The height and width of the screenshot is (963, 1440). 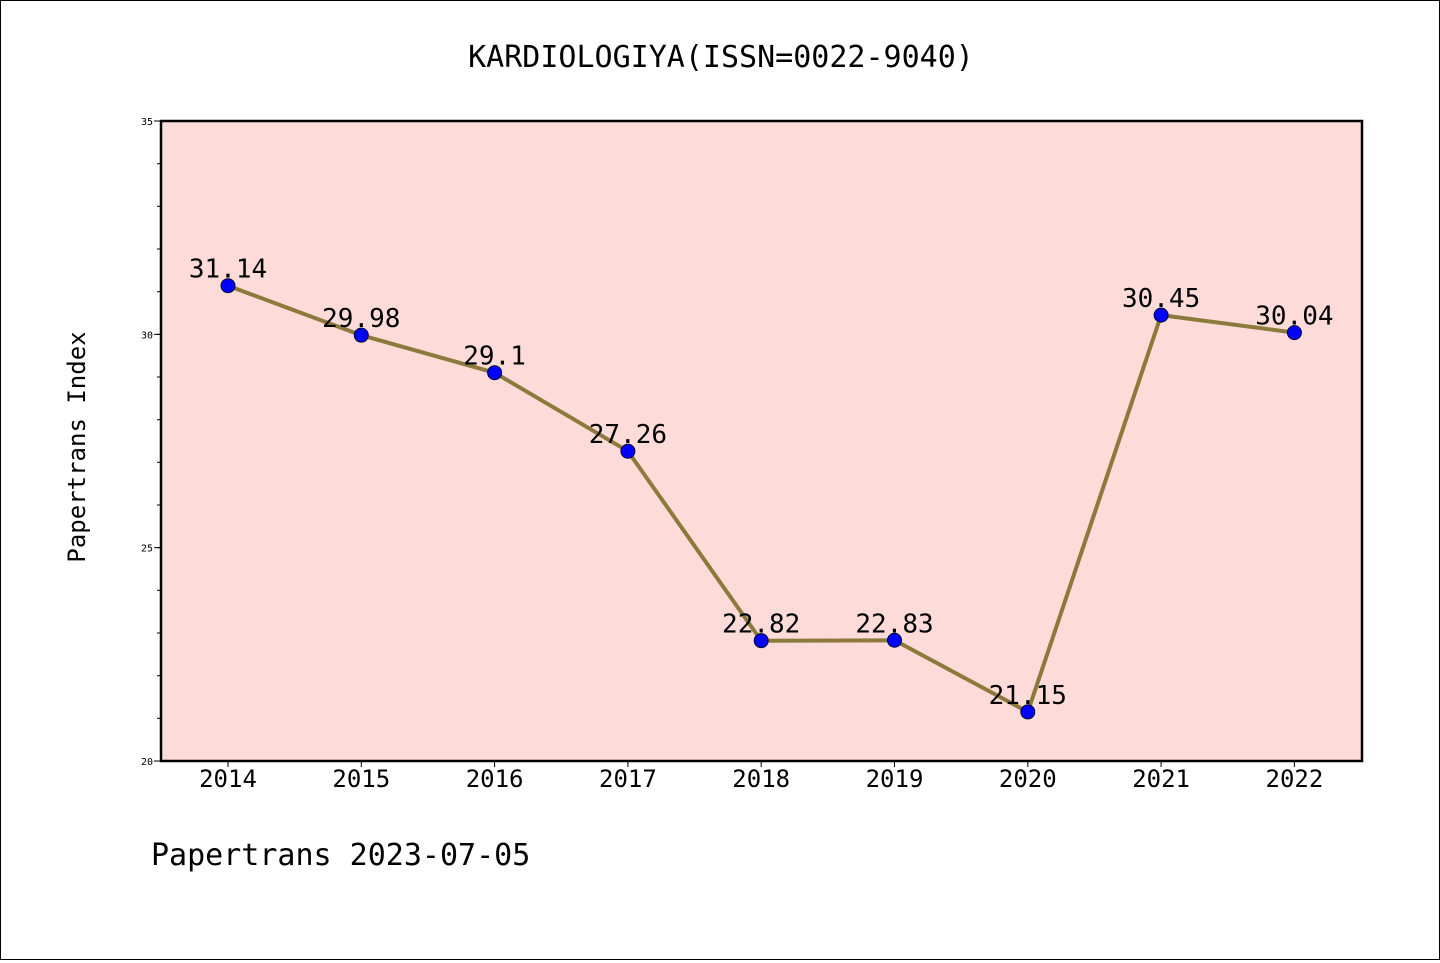 I want to click on x-tick-label: 2016, so click(x=495, y=779).